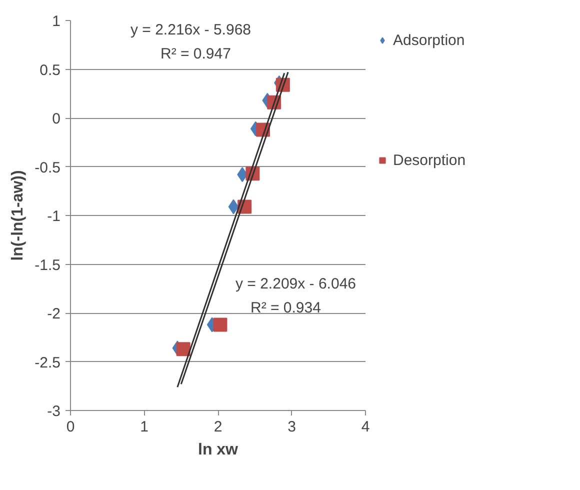 This screenshot has height=490, width=580. Describe the element at coordinates (54, 216) in the screenshot. I see `y-tick-label: -1` at that location.